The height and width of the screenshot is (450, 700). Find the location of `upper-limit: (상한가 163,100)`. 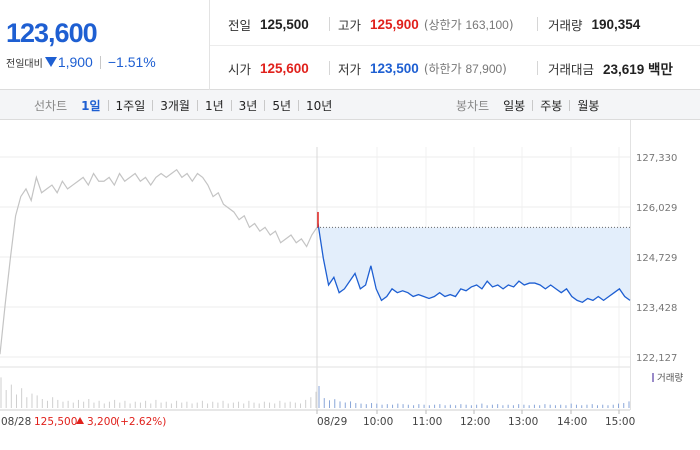

upper-limit: (상한가 163,100) is located at coordinates (468, 24).